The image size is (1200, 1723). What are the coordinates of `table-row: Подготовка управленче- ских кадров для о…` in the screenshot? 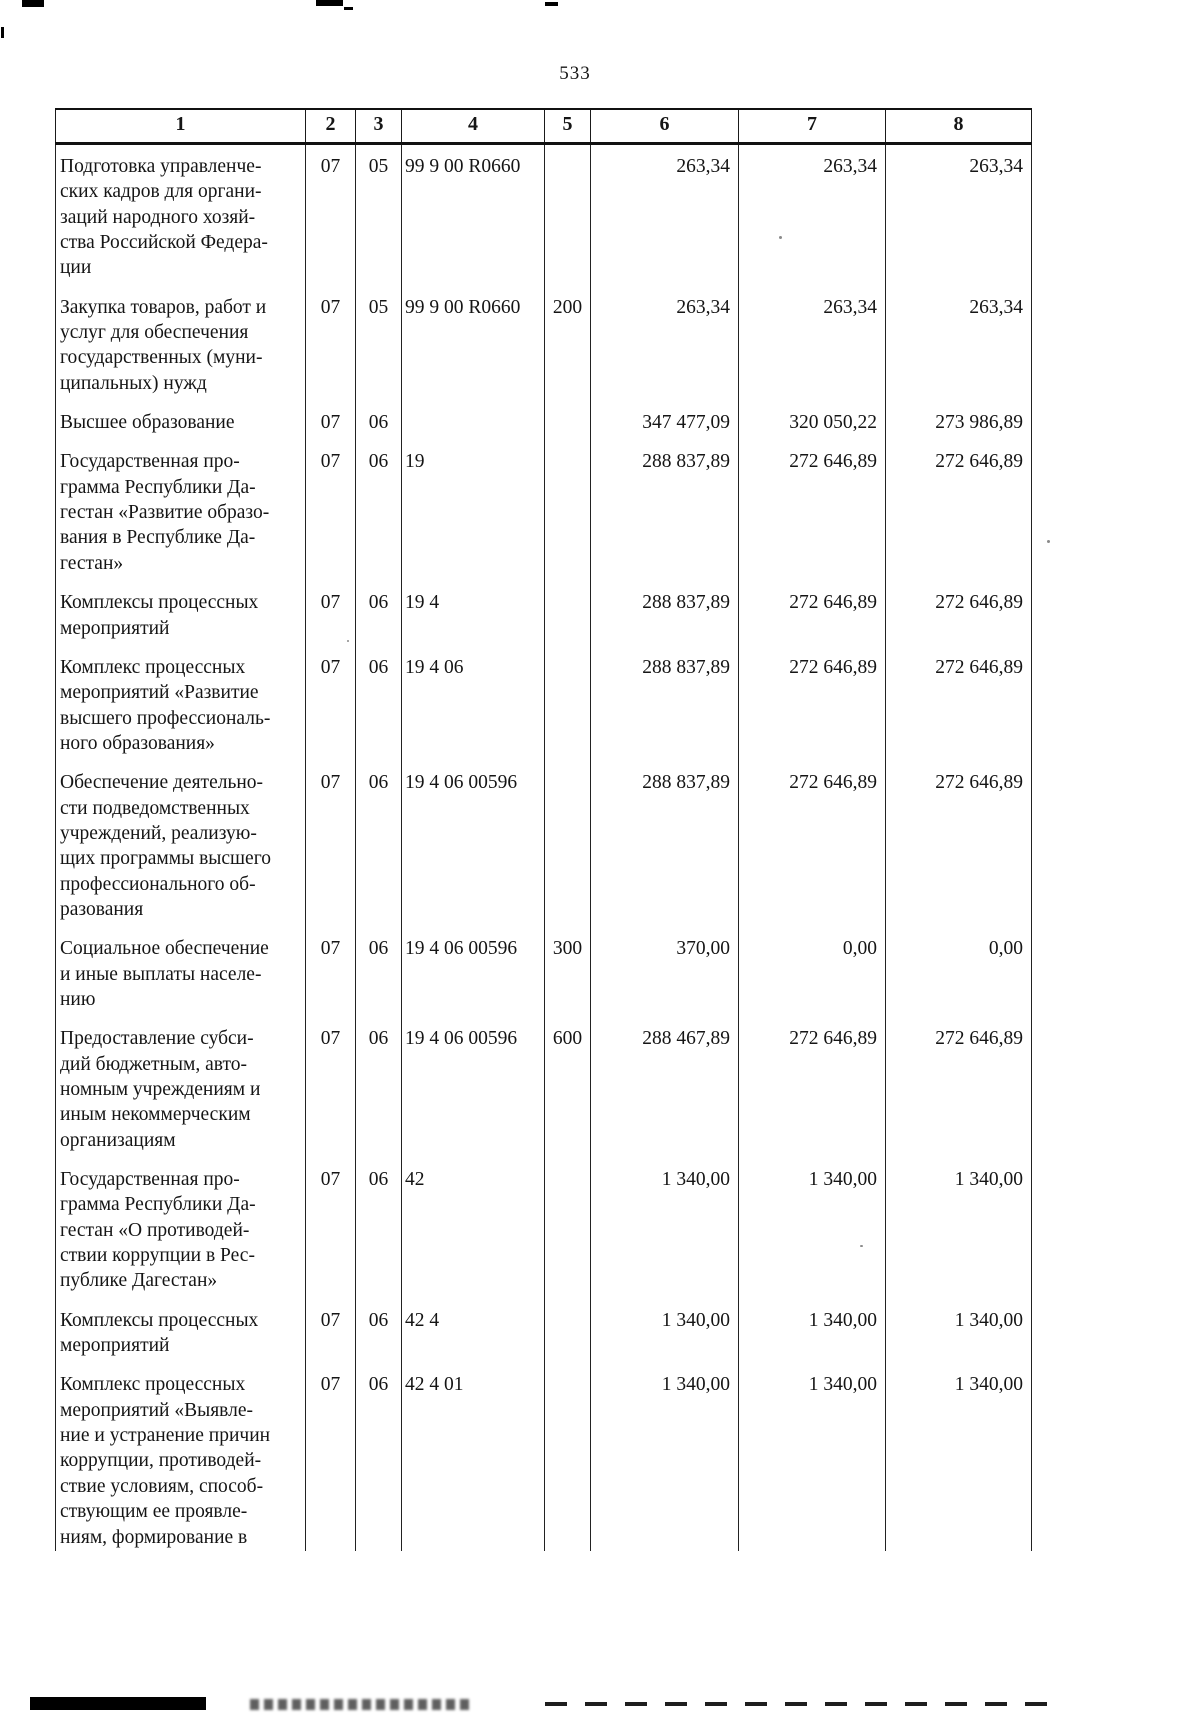 It's located at (543, 212).